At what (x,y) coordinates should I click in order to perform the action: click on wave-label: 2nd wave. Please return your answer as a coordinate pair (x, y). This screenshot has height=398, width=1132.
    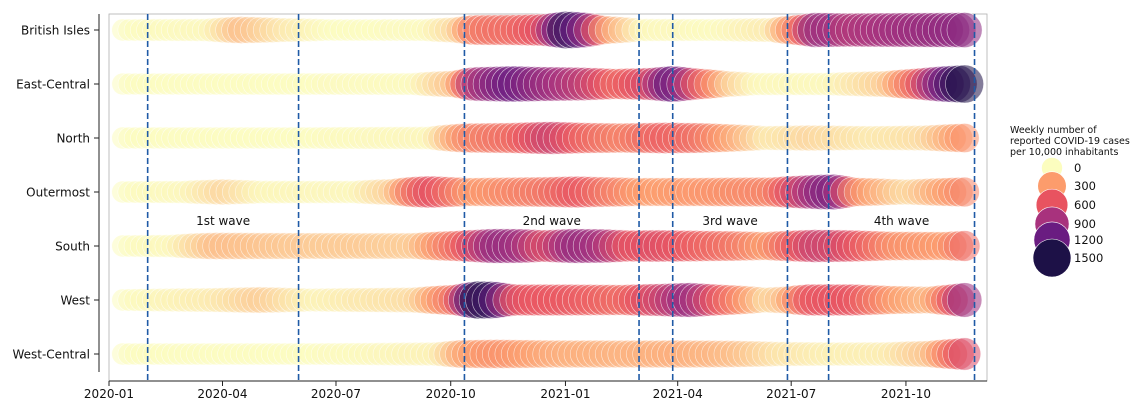
    Looking at the image, I should click on (552, 221).